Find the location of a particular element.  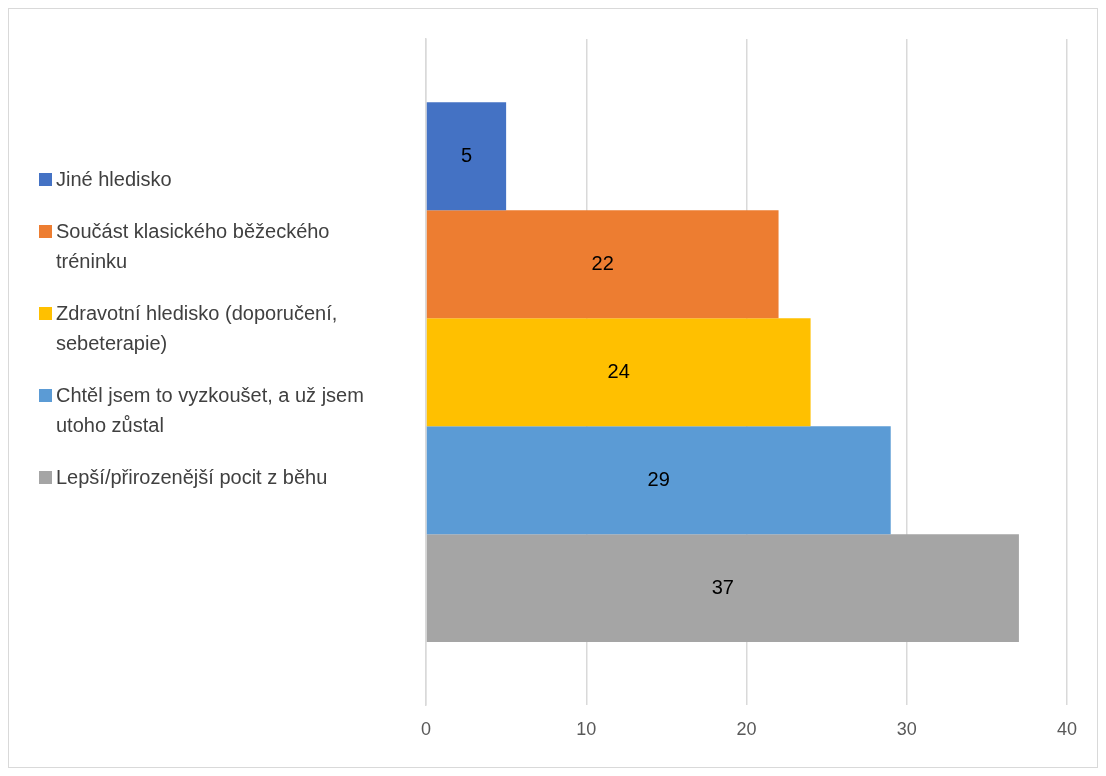

x-tick-label: 0 is located at coordinates (426, 729).